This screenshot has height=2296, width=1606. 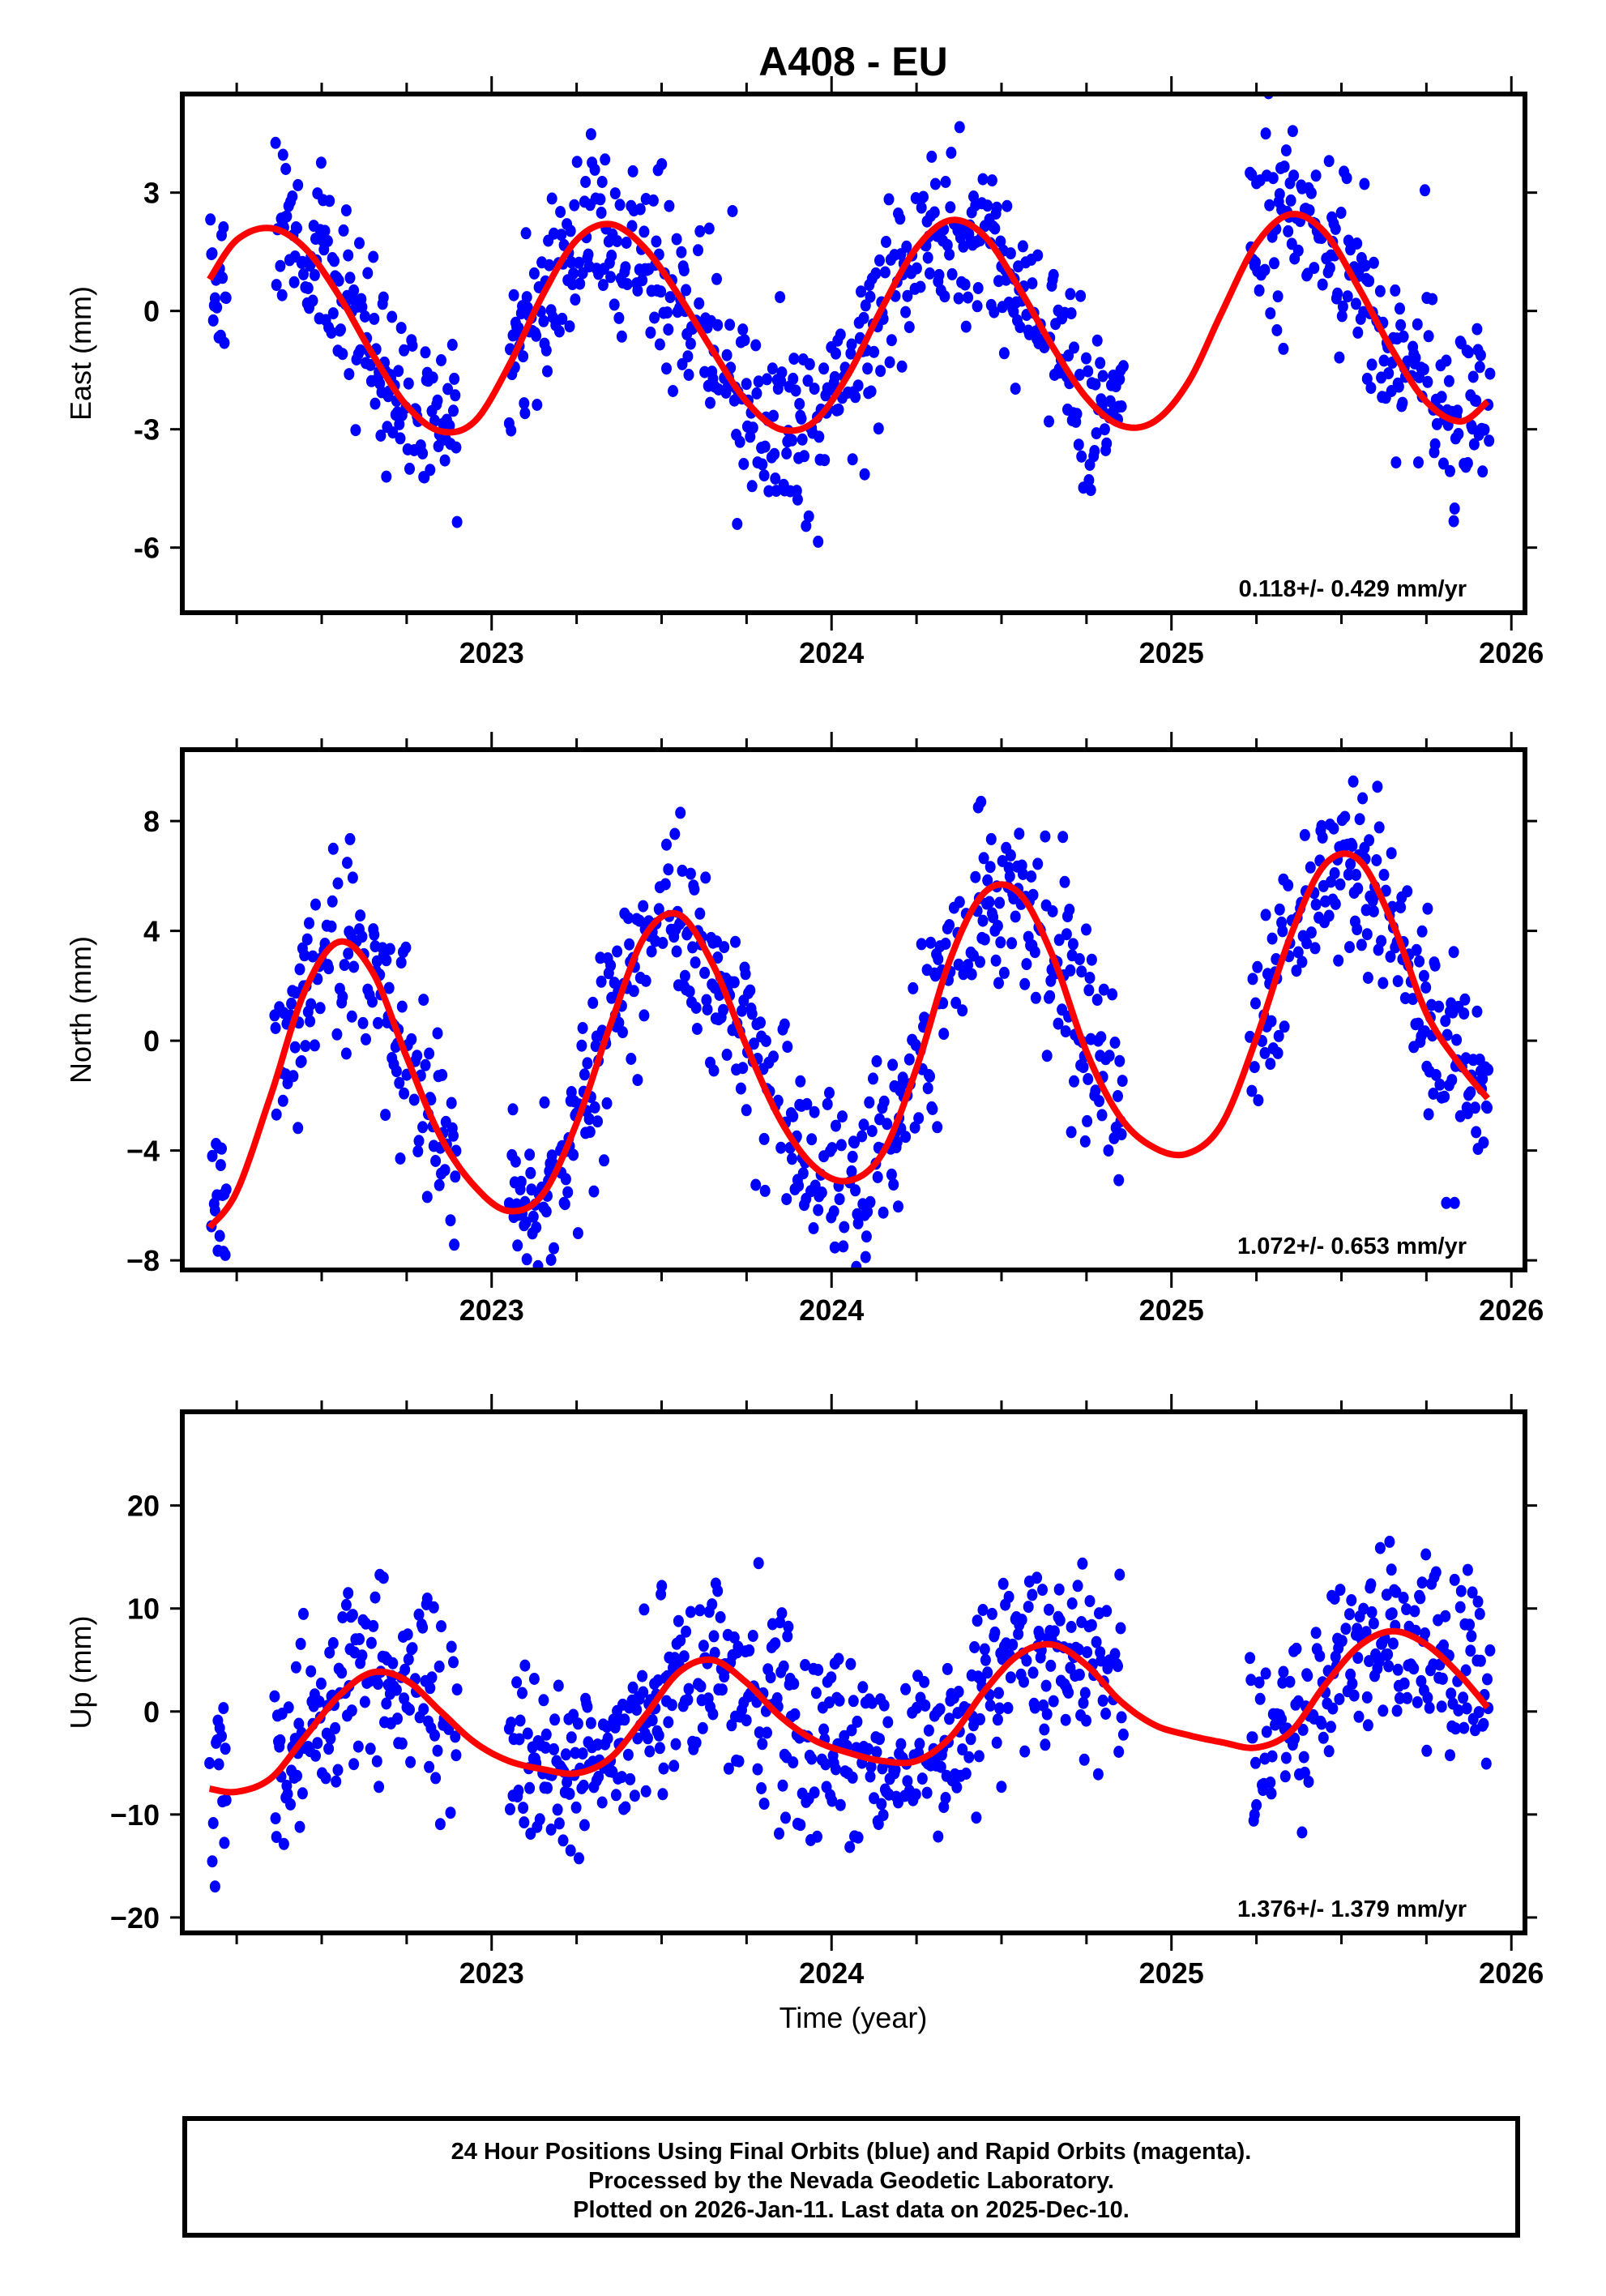 What do you see at coordinates (1511, 652) in the screenshot?
I see `x-tick-label: 2026` at bounding box center [1511, 652].